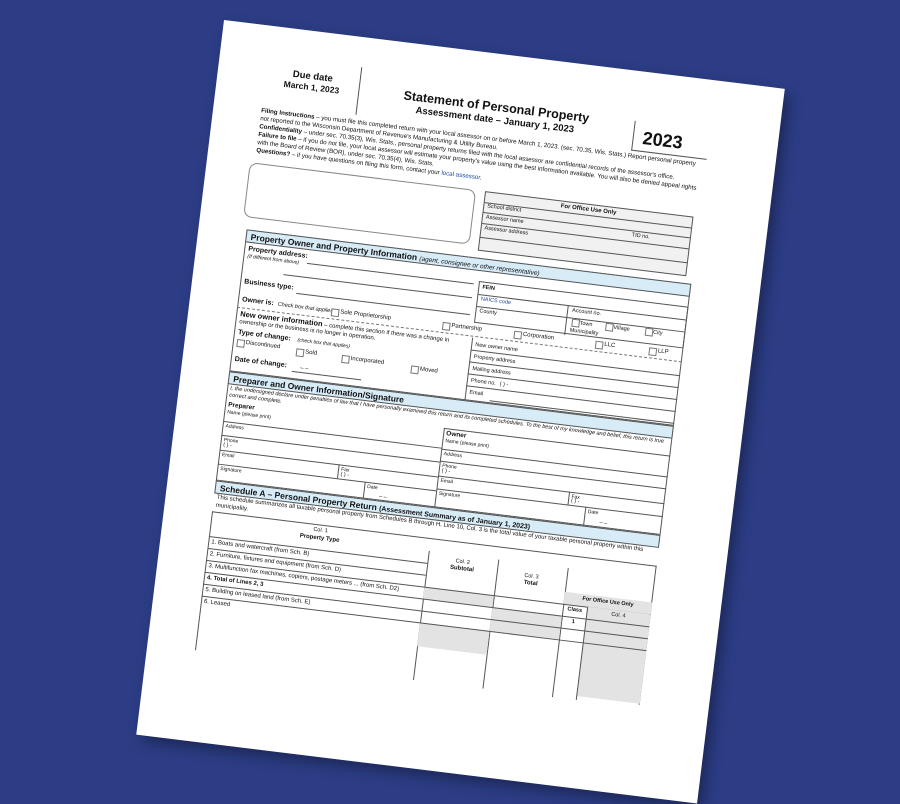  Describe the element at coordinates (241, 343) in the screenshot. I see `discontinued-checkbox` at that location.